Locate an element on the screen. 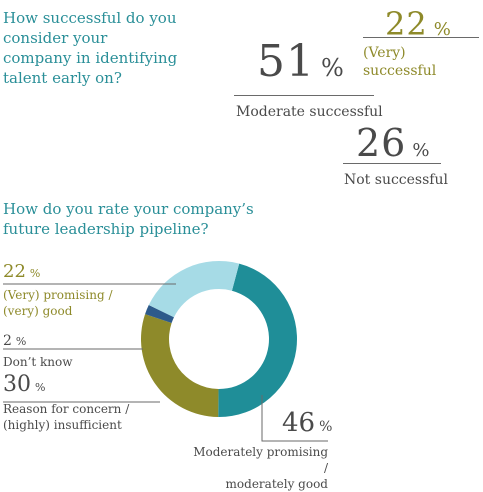  result-value: 22 is located at coordinates (406, 24).